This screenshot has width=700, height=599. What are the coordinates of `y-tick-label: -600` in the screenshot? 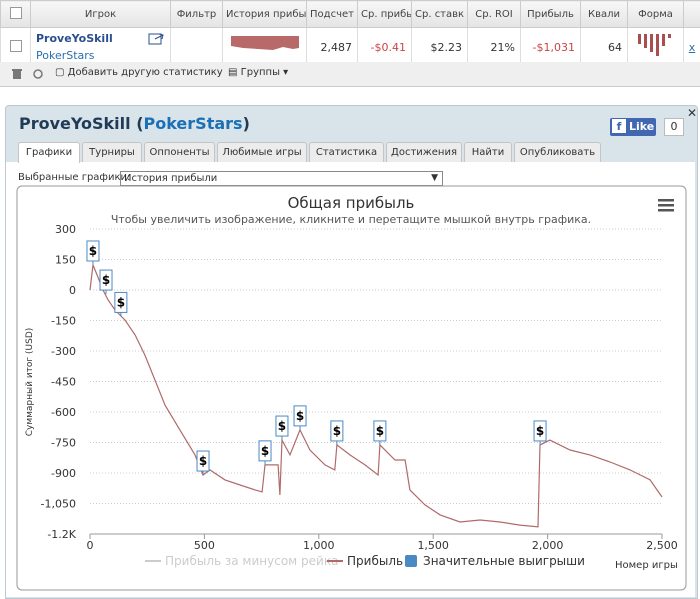 It's located at (63, 412).